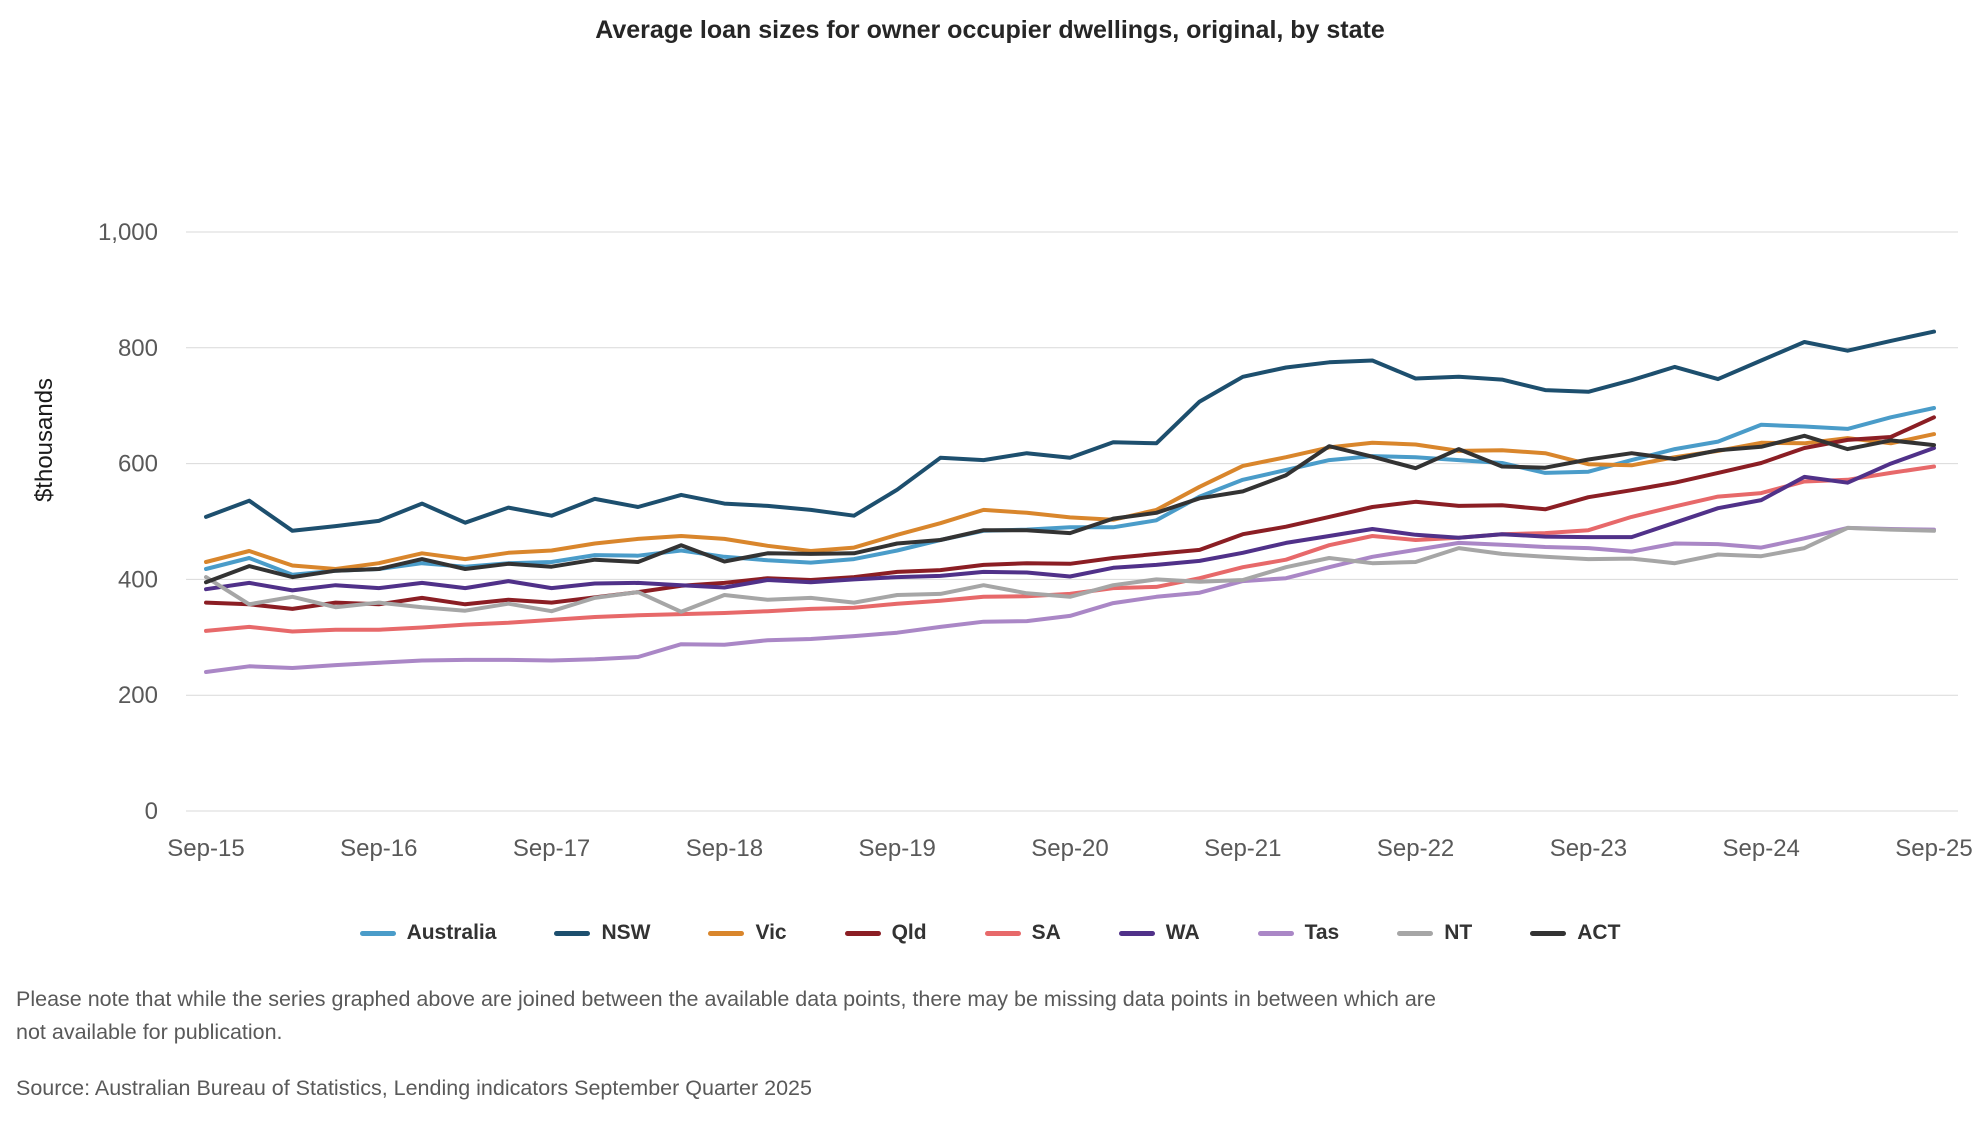  What do you see at coordinates (44, 440) in the screenshot?
I see `y-axis-title: $thousands` at bounding box center [44, 440].